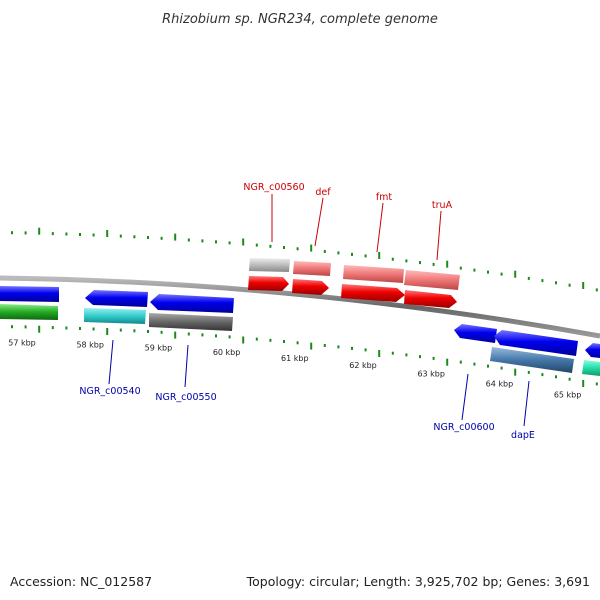  I want to click on gene-label-ngr-c00540: NGR_c00540, so click(109, 391).